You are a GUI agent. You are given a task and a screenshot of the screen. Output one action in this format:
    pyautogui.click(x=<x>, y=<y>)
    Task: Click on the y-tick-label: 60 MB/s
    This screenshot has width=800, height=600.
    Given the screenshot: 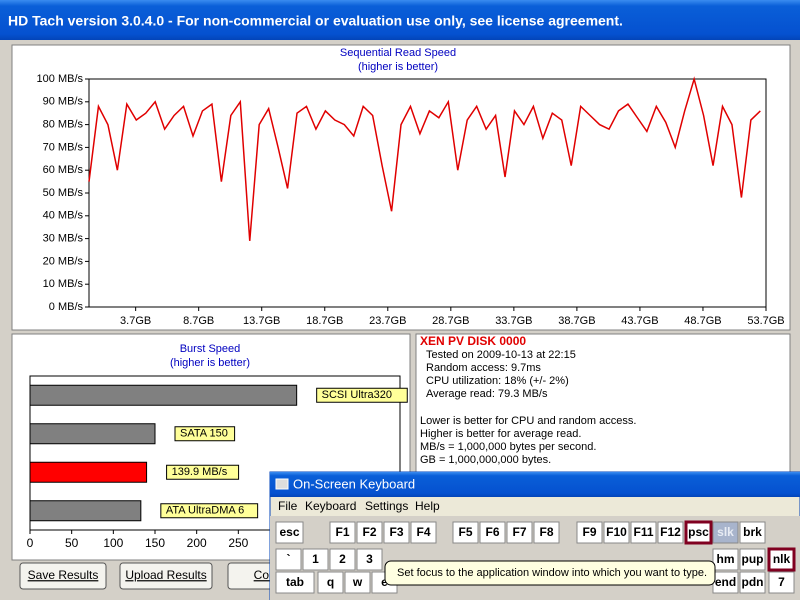 What is the action you would take?
    pyautogui.click(x=63, y=170)
    